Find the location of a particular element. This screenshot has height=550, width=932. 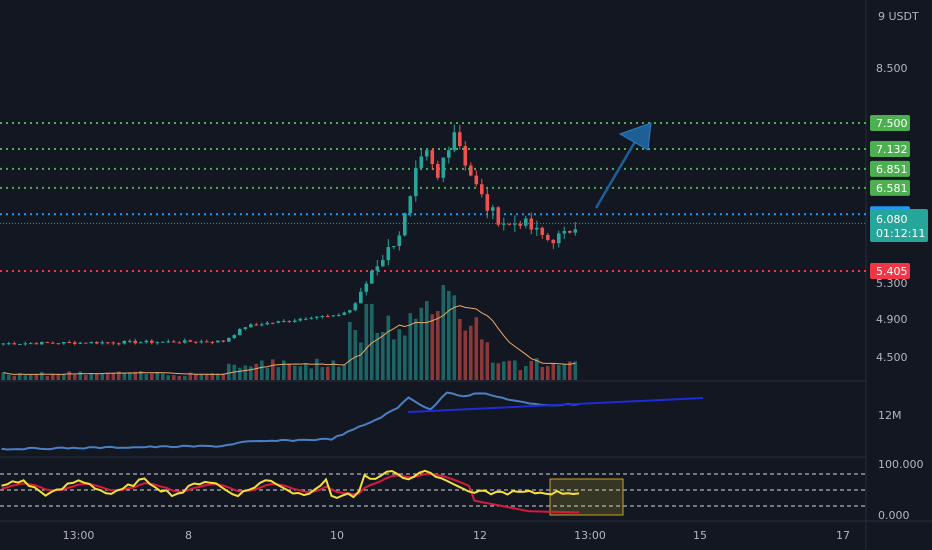

price-axis: 9 USDT 8.500 5.300 4.900 4.500 is located at coordinates (897, 187).